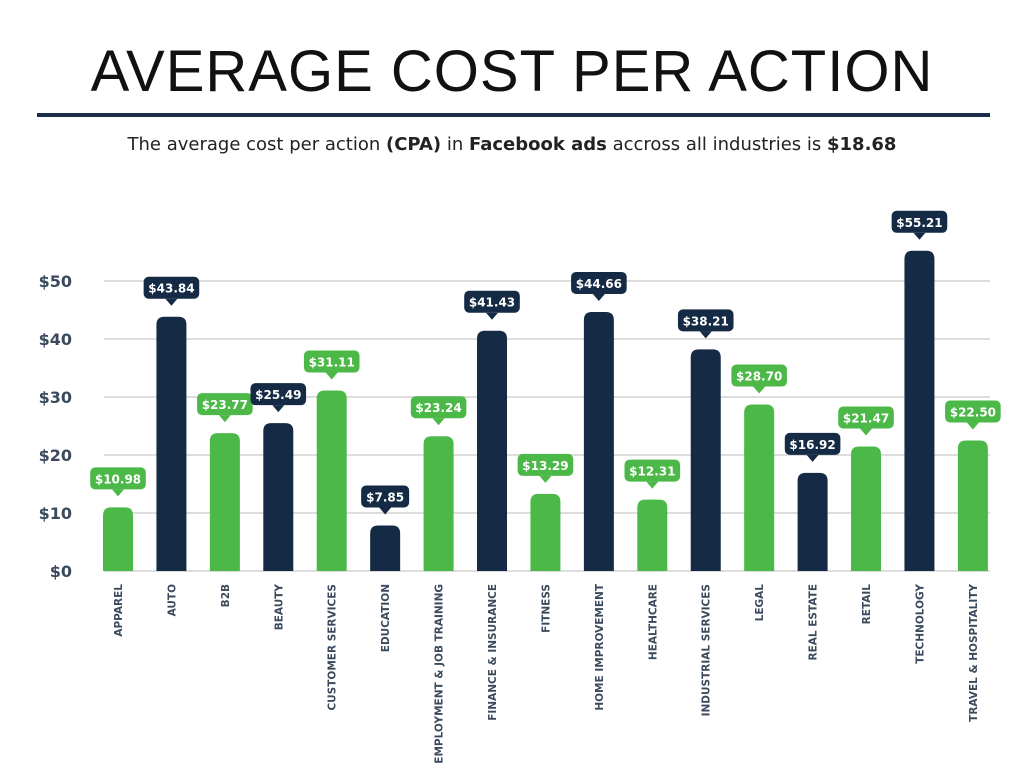 This screenshot has height=784, width=1024. What do you see at coordinates (172, 600) in the screenshot?
I see `x-tick-label: AUTO` at bounding box center [172, 600].